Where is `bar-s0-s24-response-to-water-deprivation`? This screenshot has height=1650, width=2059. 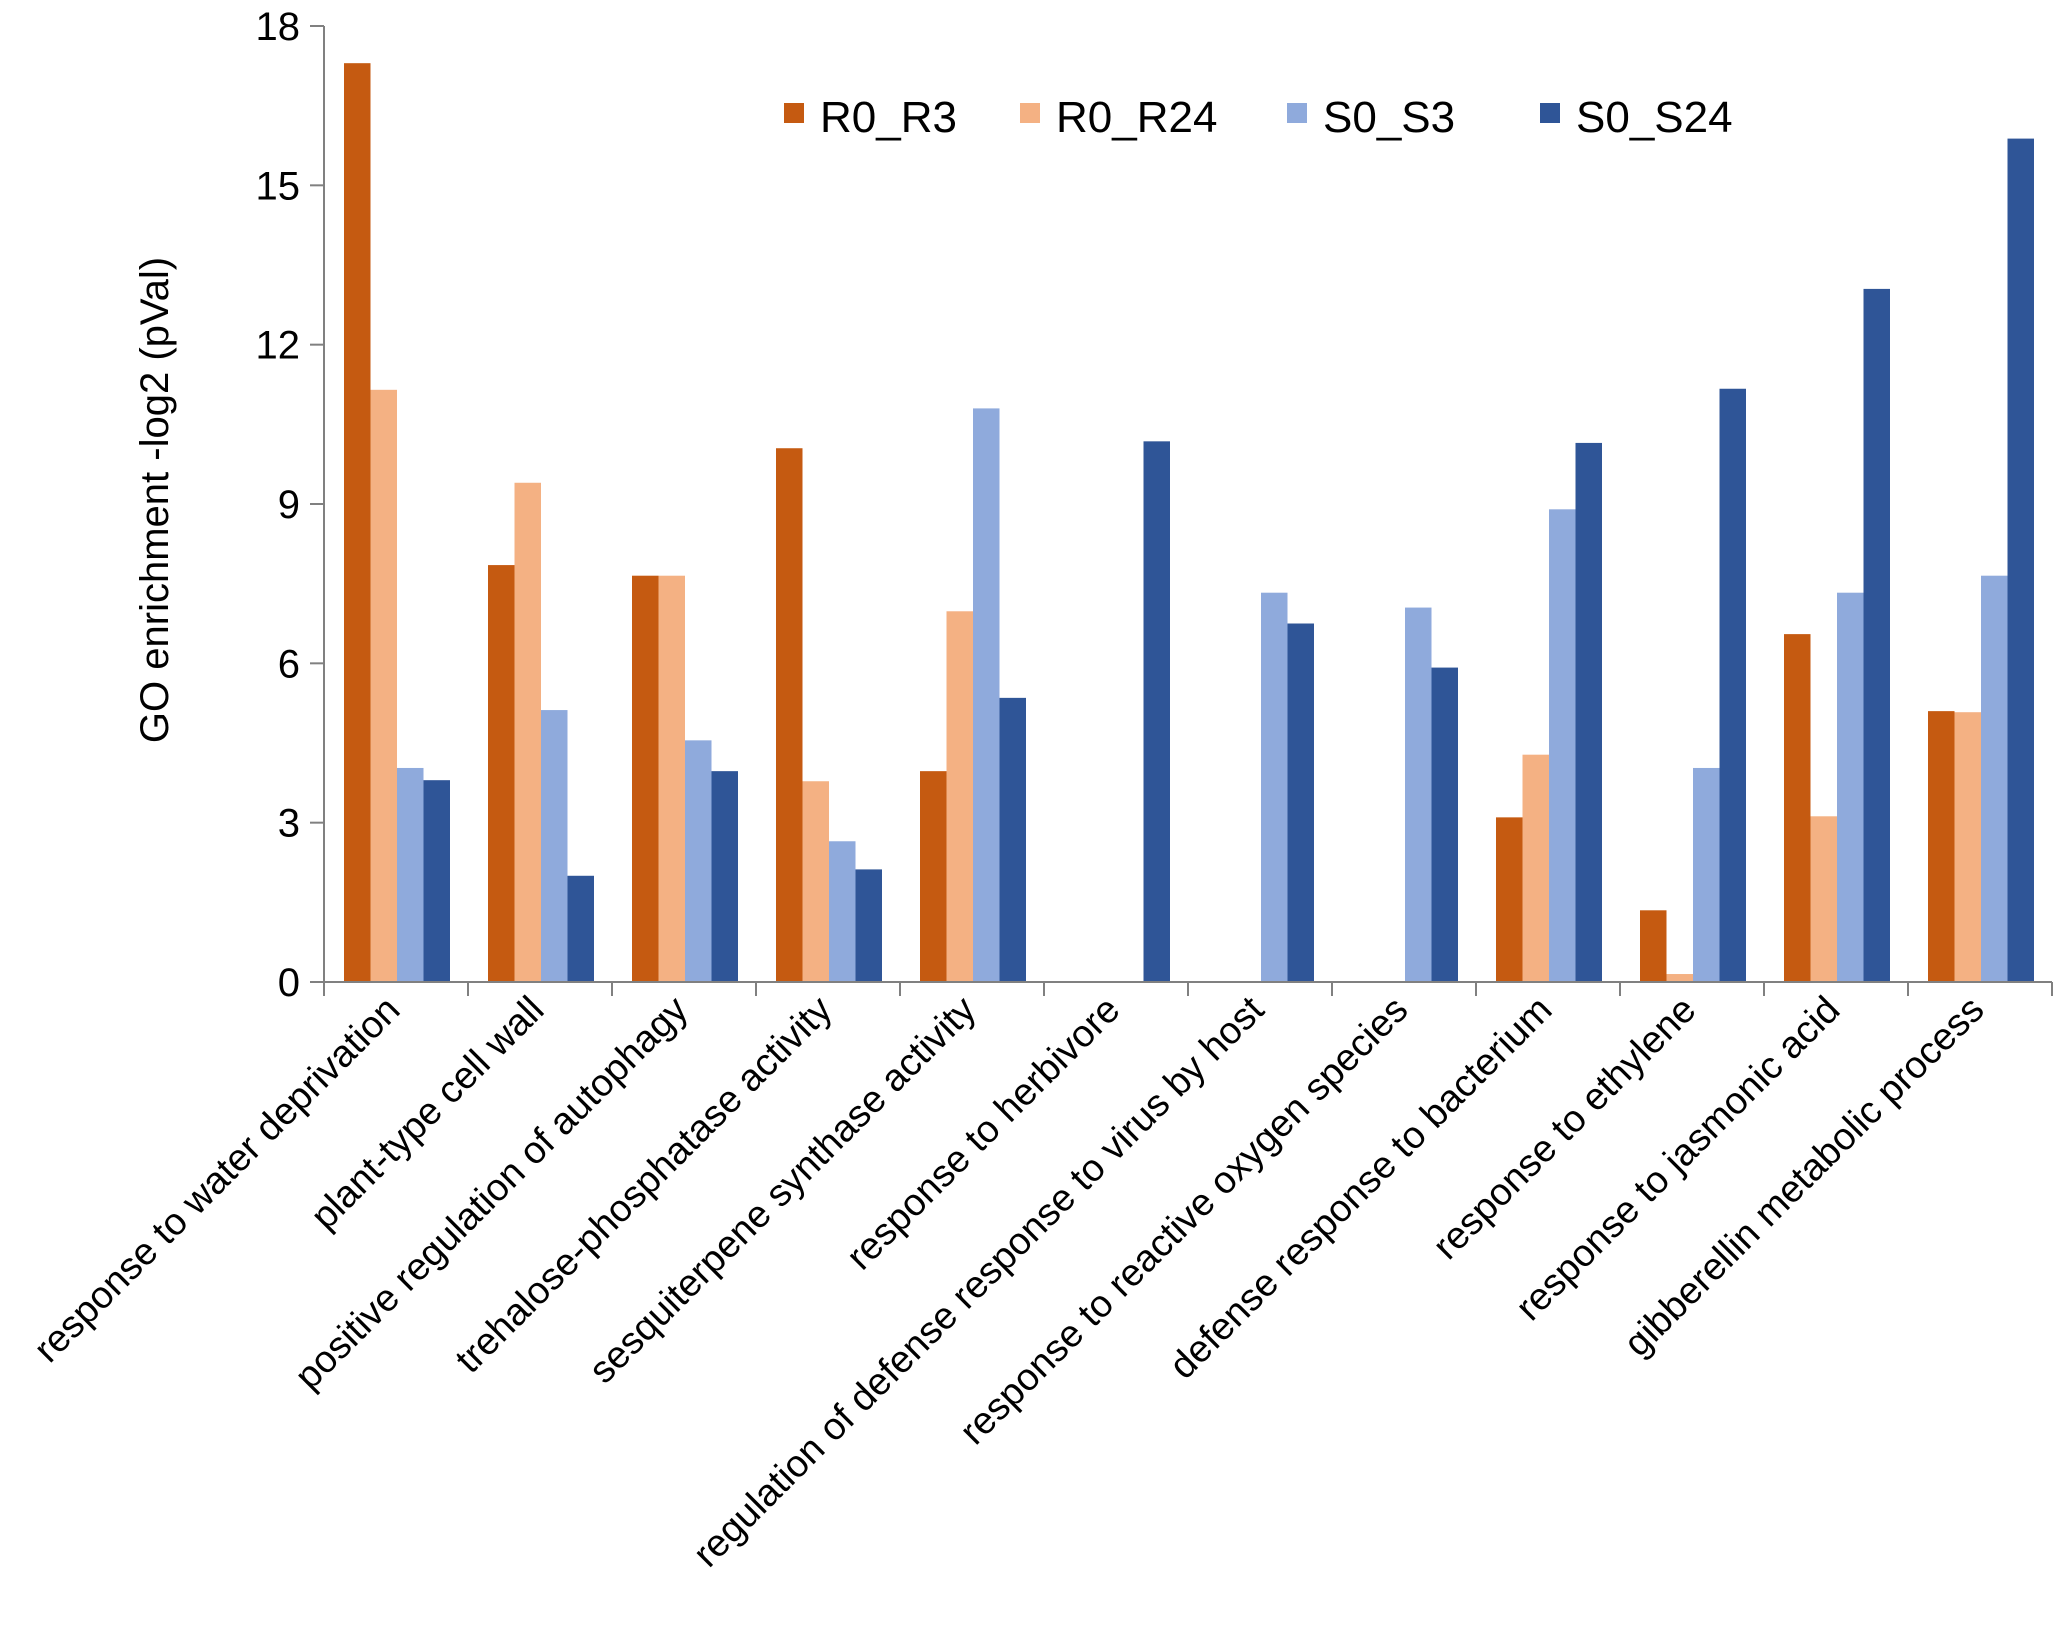
bar-s0-s24-response-to-water-deprivation is located at coordinates (436, 881).